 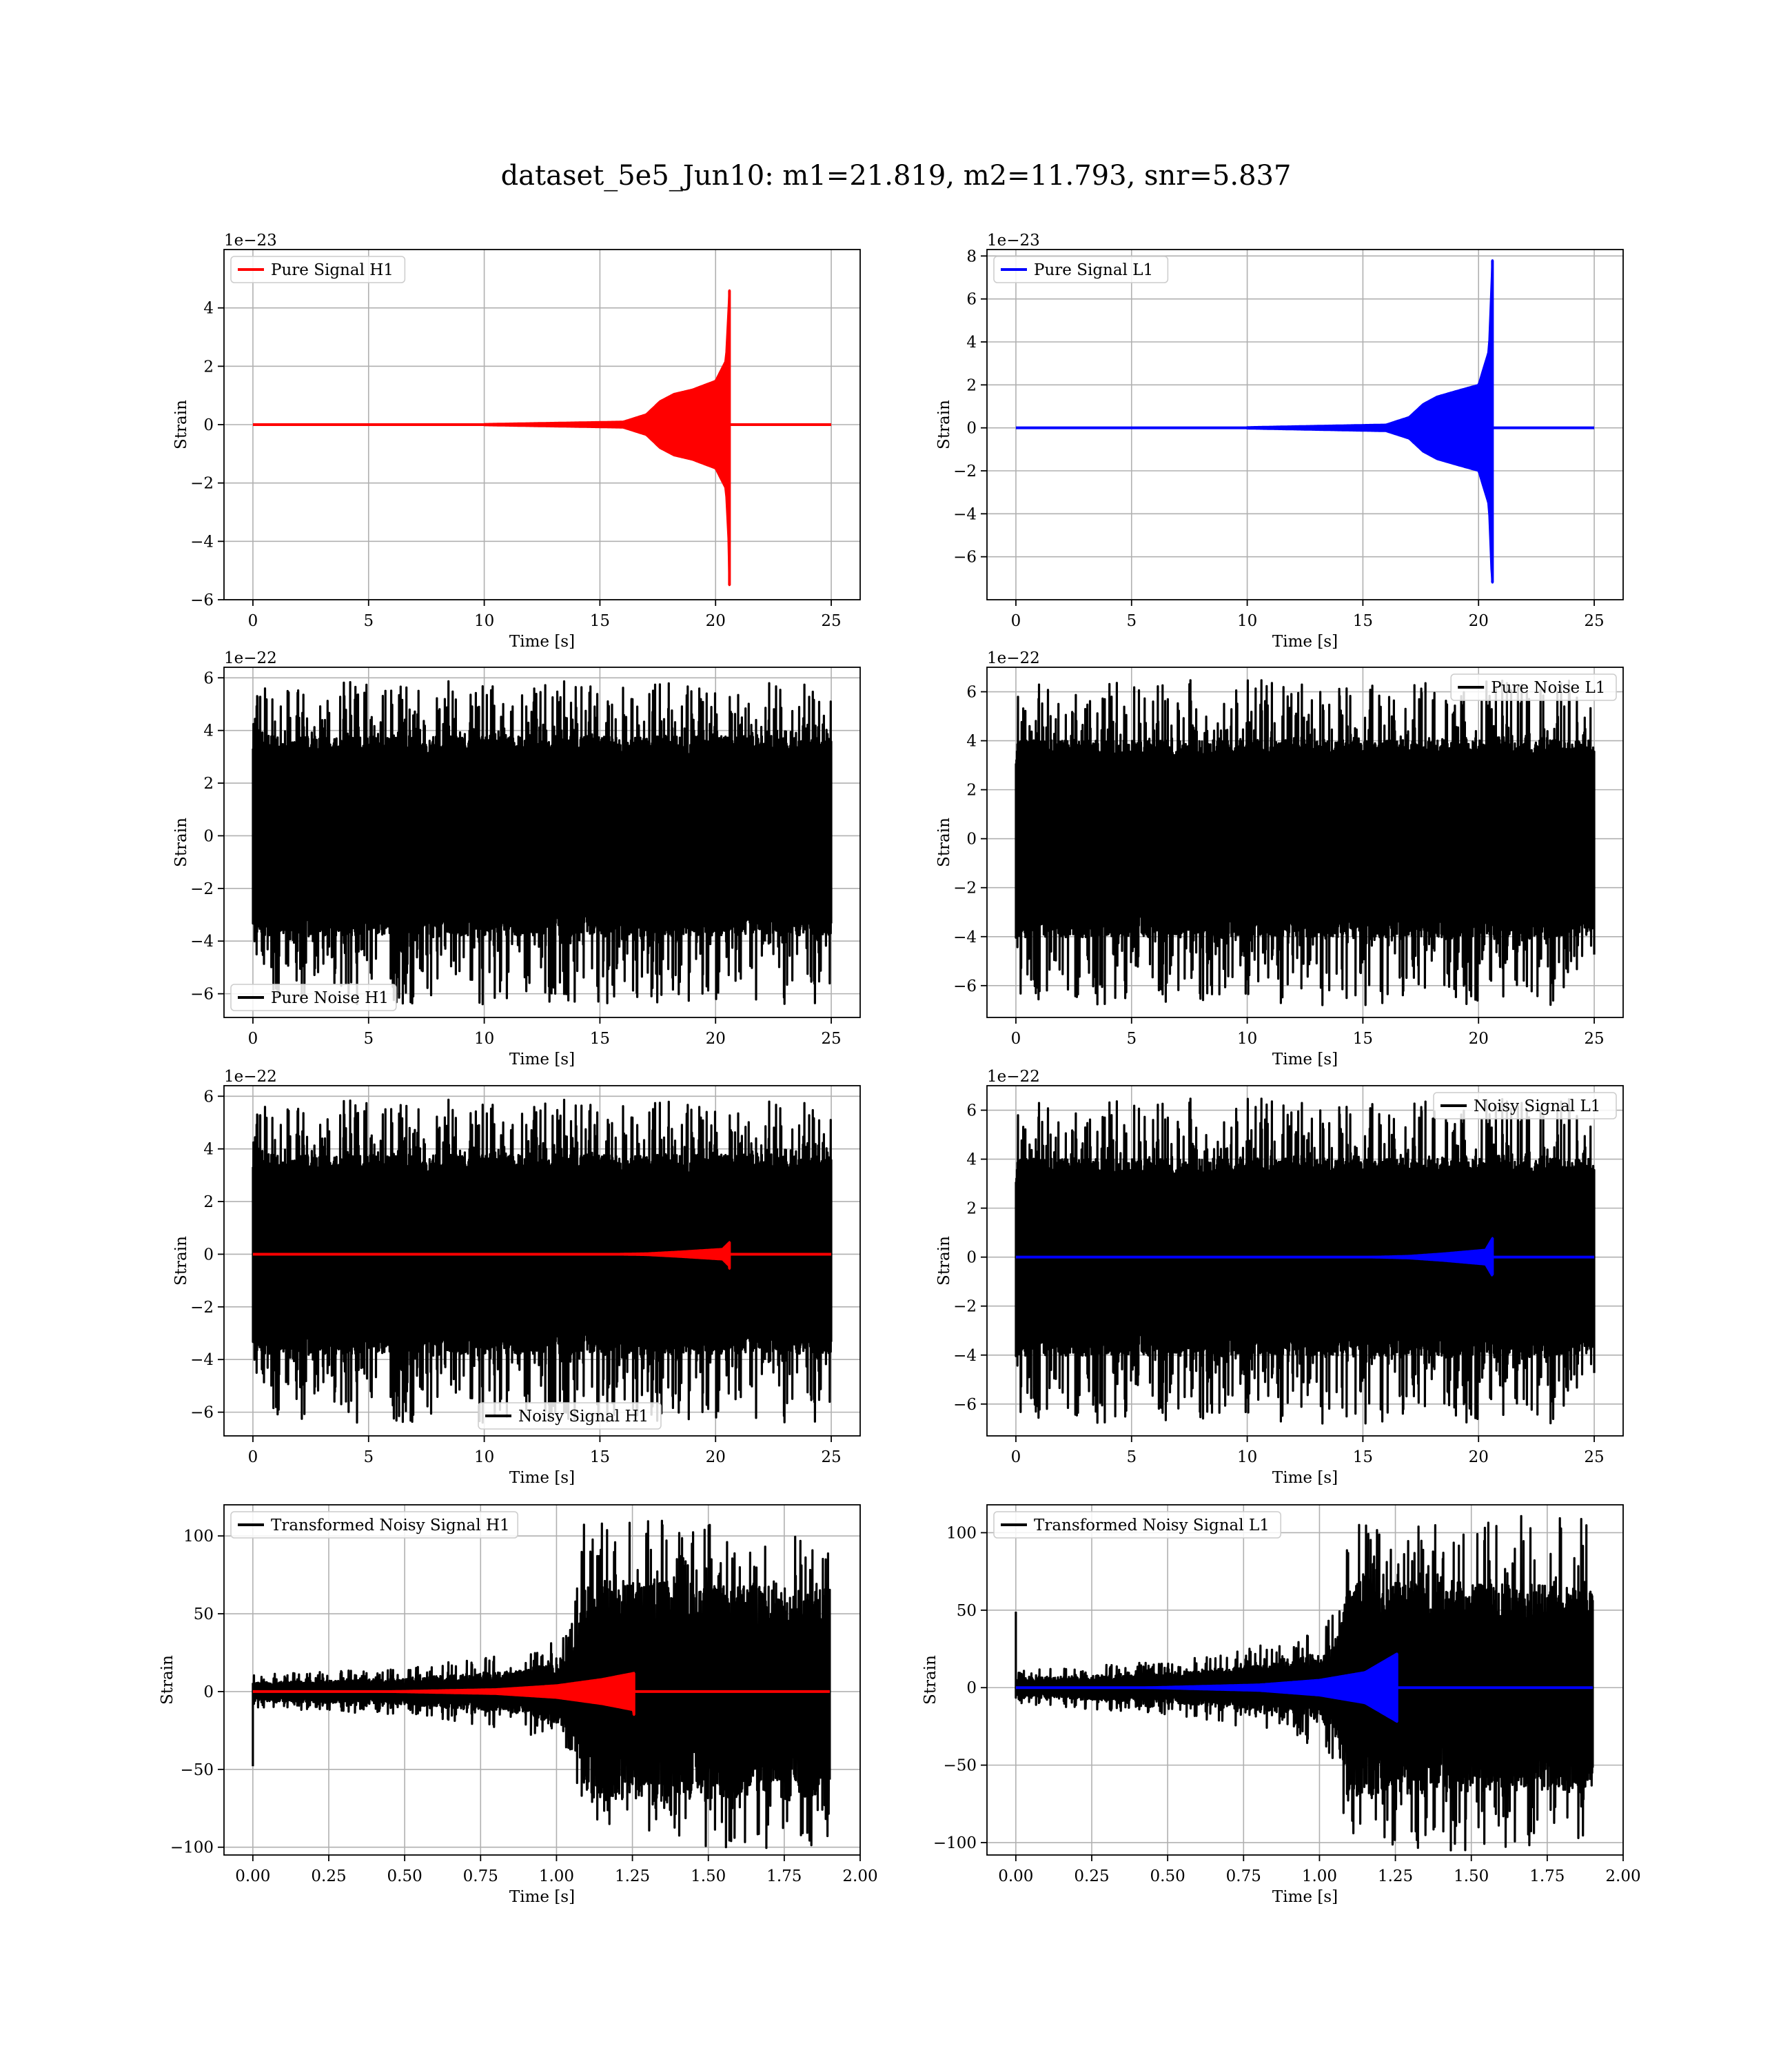 What do you see at coordinates (955, 1843) in the screenshot?
I see `y-tick-label: −100` at bounding box center [955, 1843].